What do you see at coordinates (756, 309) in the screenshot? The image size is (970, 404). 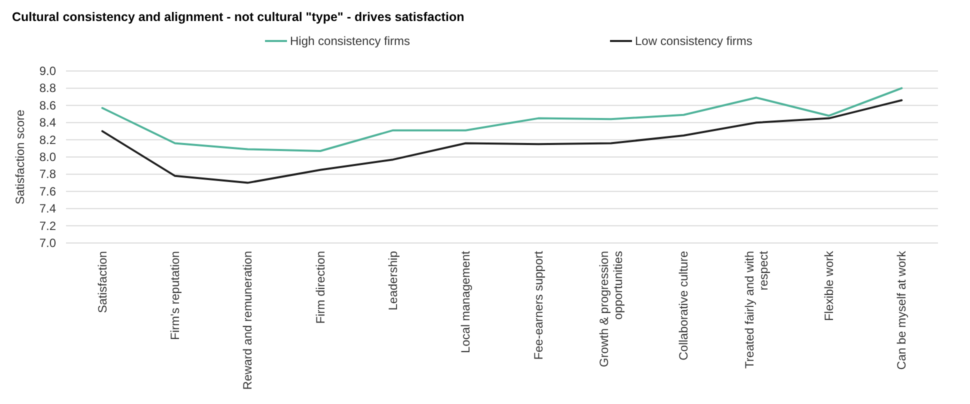 I see `x-tick-label: Treated fairly and with respect` at bounding box center [756, 309].